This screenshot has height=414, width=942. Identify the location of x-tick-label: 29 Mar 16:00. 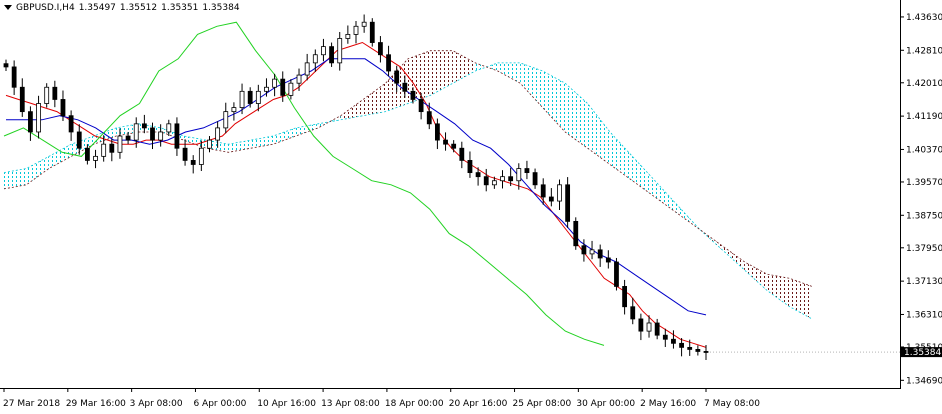
(96, 404).